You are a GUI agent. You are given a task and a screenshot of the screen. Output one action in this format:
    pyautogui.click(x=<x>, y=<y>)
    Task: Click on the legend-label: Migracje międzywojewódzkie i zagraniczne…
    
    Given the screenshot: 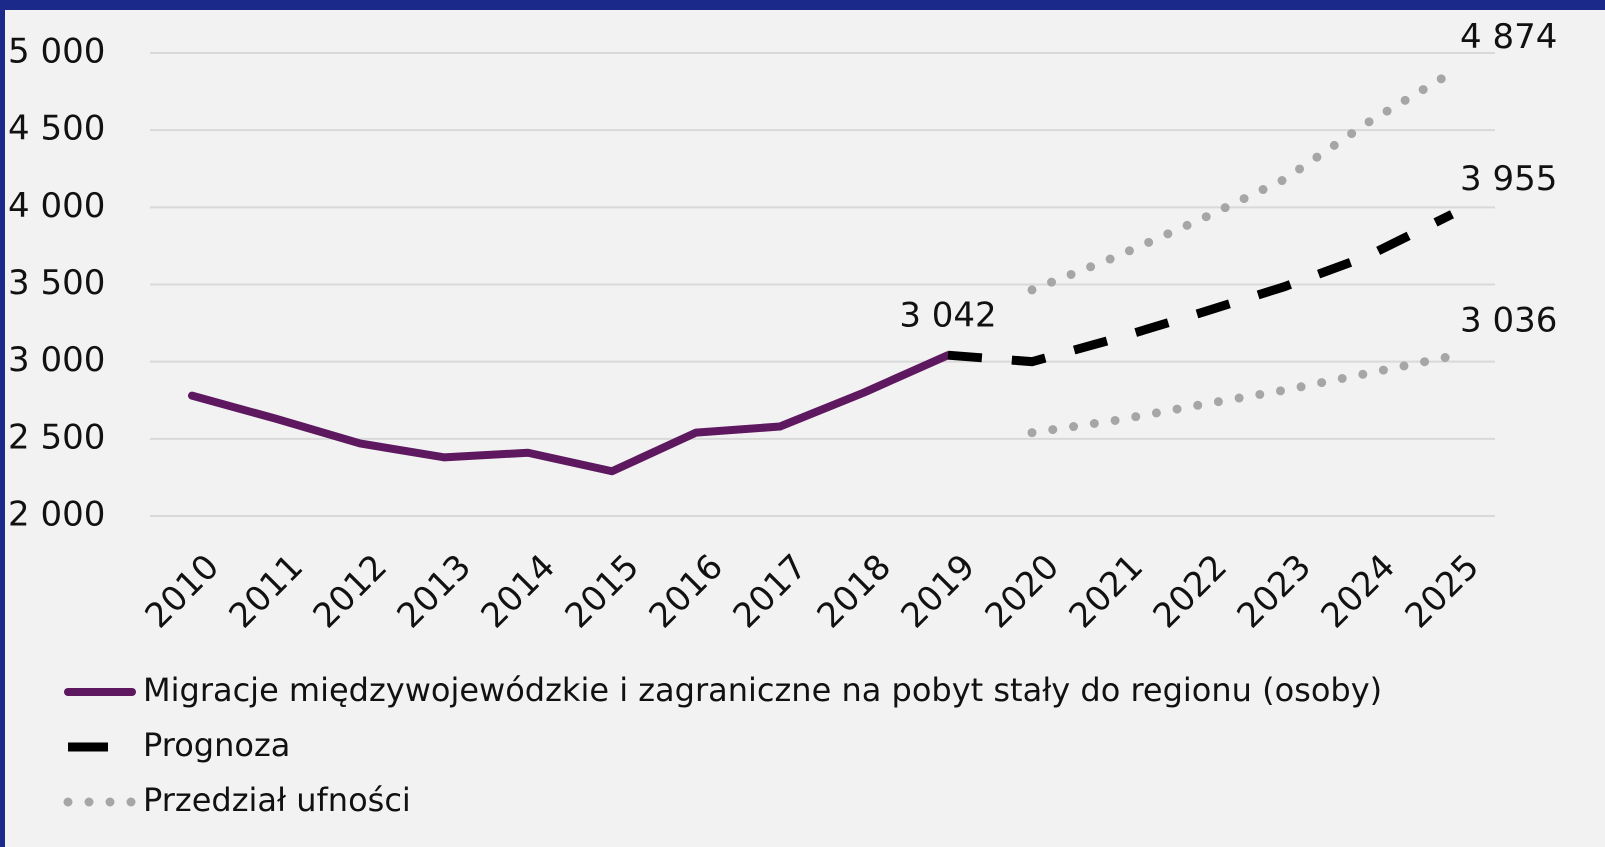 What is the action you would take?
    pyautogui.click(x=762, y=690)
    